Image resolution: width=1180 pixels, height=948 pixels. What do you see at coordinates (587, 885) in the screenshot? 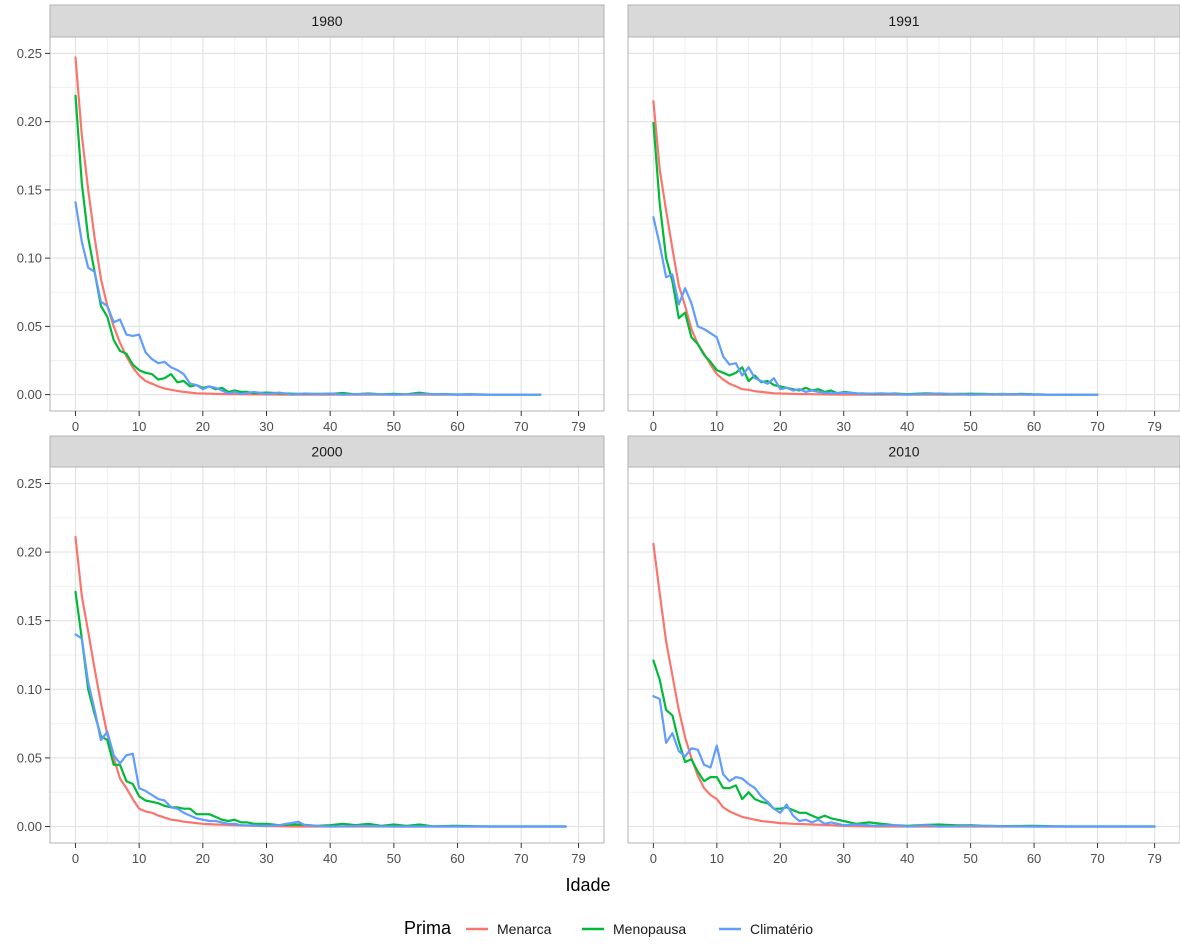
I see `x-axis-title: Idade` at bounding box center [587, 885].